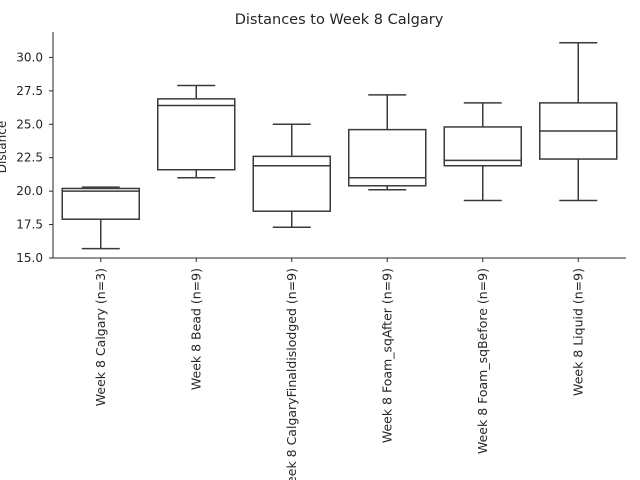  Describe the element at coordinates (29, 91) in the screenshot. I see `y-tick-label: 27.5` at that location.